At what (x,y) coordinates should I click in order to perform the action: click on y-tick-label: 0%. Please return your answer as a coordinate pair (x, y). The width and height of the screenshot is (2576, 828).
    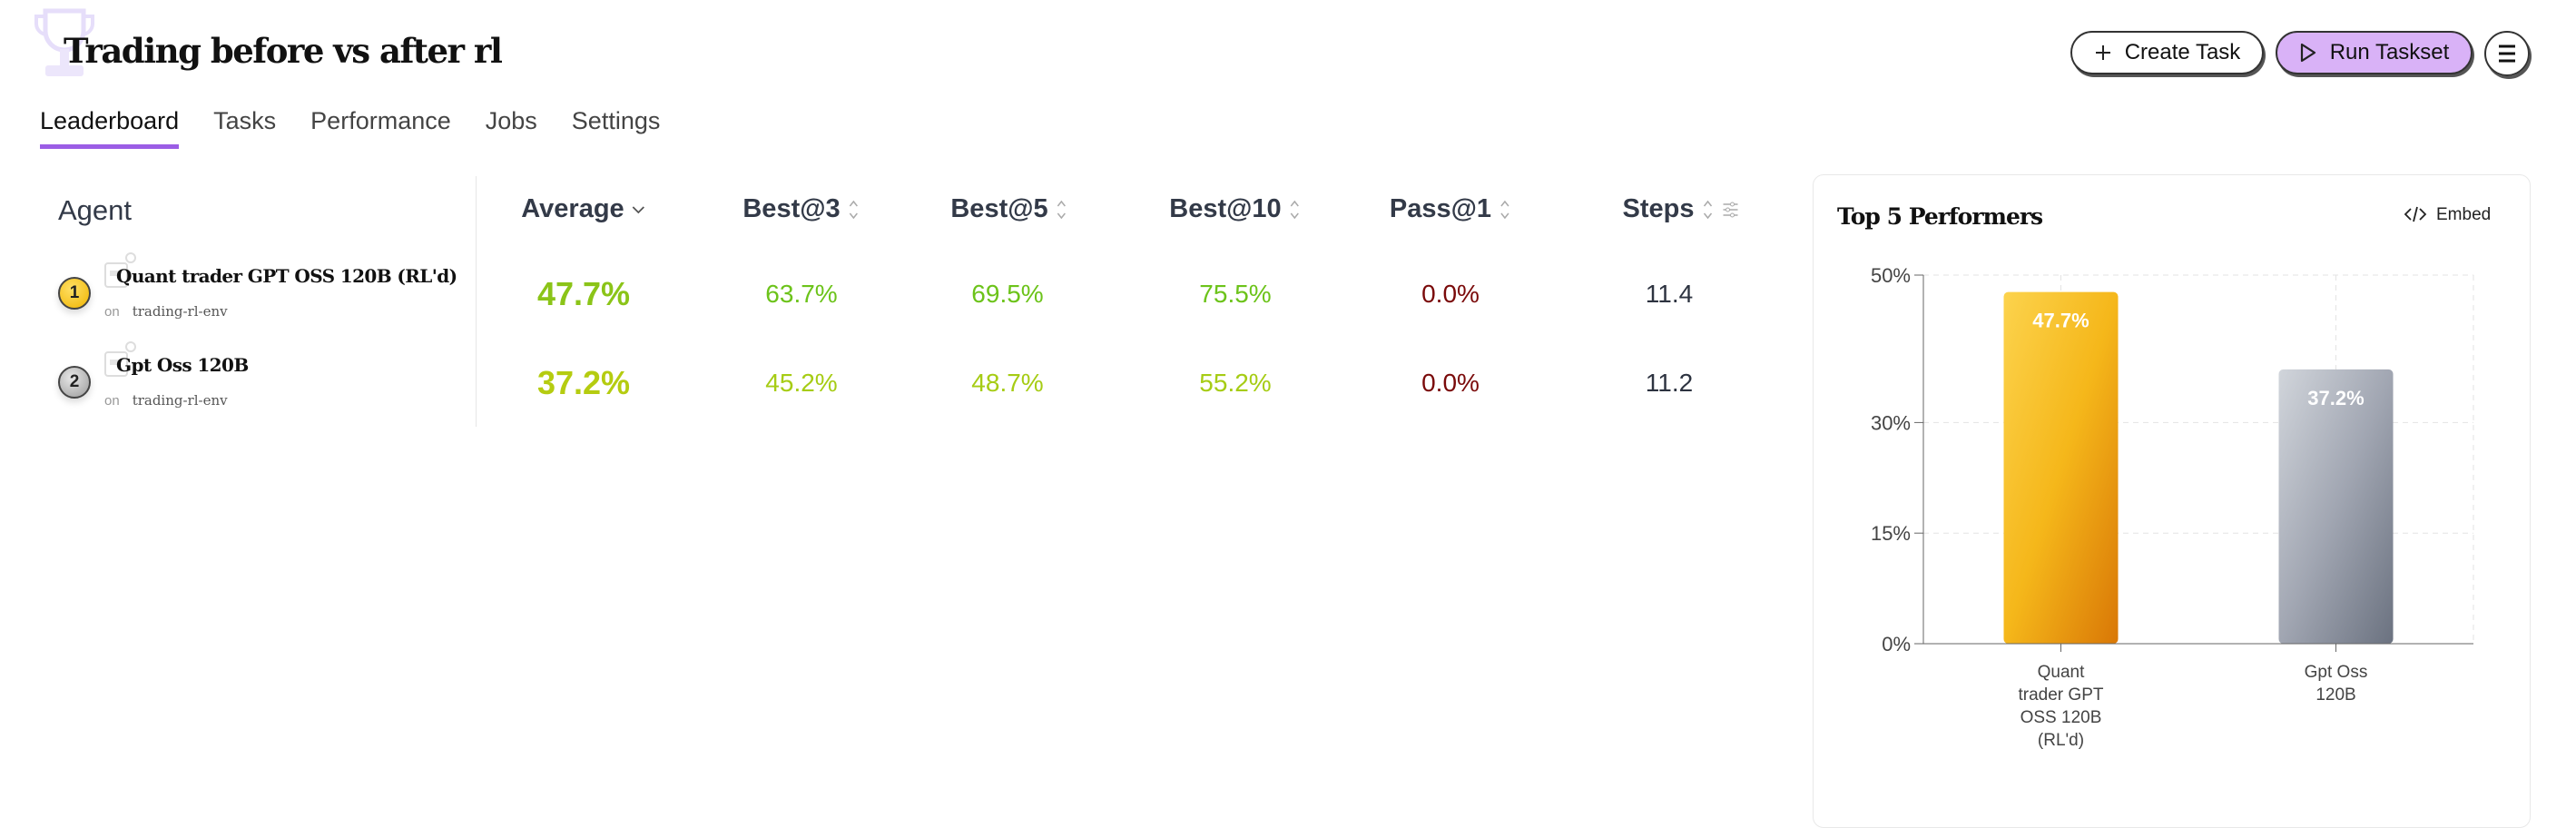
    Looking at the image, I should click on (1896, 644).